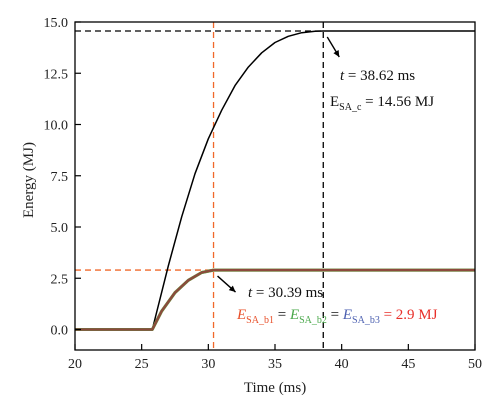 This screenshot has width=500, height=411. I want to click on y-tick-label: 7.5, so click(60, 177).